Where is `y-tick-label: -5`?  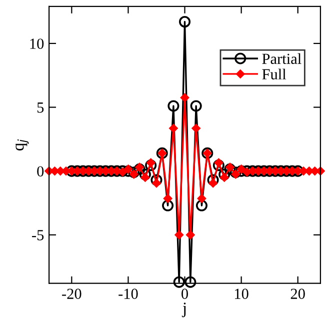 y-tick-label: -5 is located at coordinates (38, 235).